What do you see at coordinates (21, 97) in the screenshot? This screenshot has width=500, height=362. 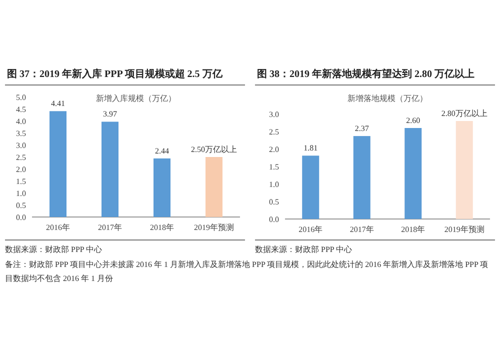 I see `y-tick-label: 5.0` at bounding box center [21, 97].